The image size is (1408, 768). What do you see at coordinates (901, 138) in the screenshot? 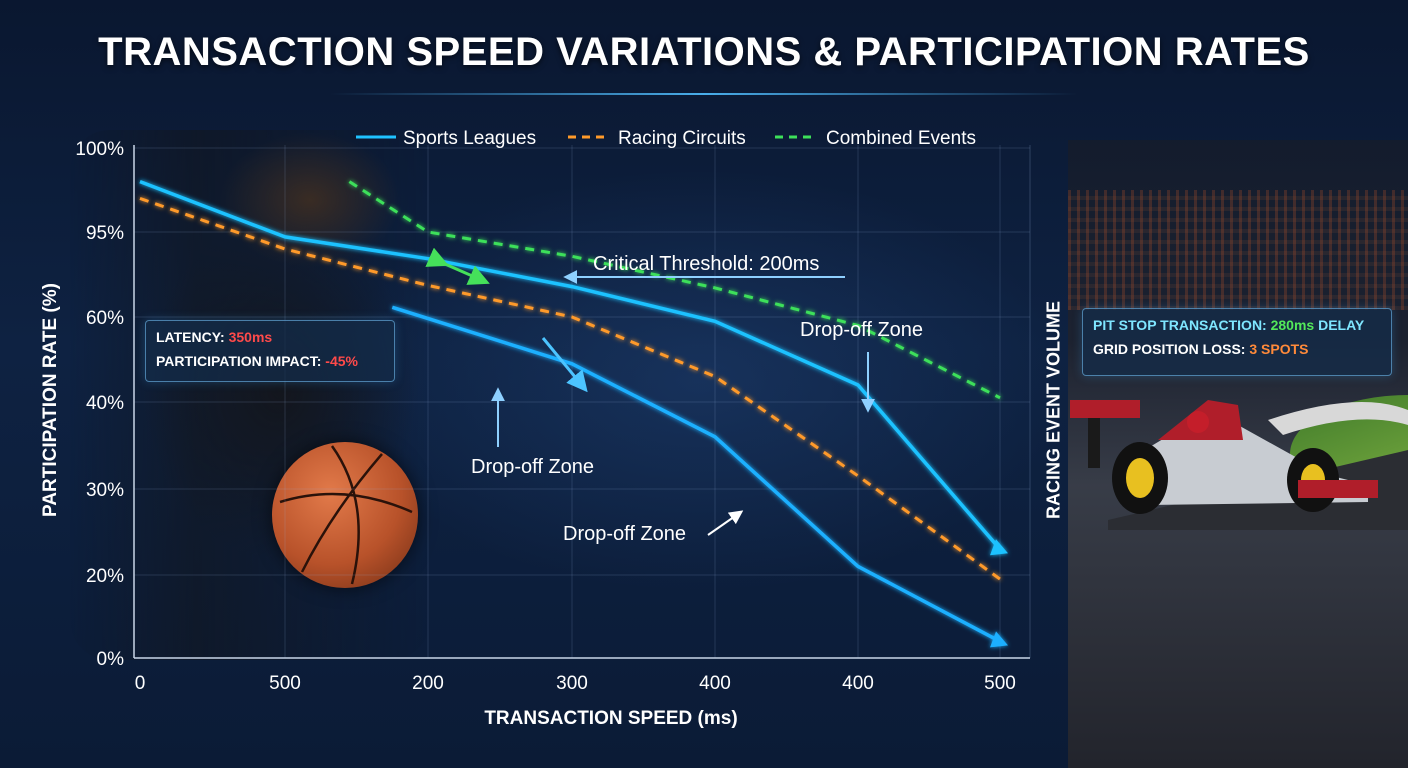
I see `legend-label-combined: Combined Events` at bounding box center [901, 138].